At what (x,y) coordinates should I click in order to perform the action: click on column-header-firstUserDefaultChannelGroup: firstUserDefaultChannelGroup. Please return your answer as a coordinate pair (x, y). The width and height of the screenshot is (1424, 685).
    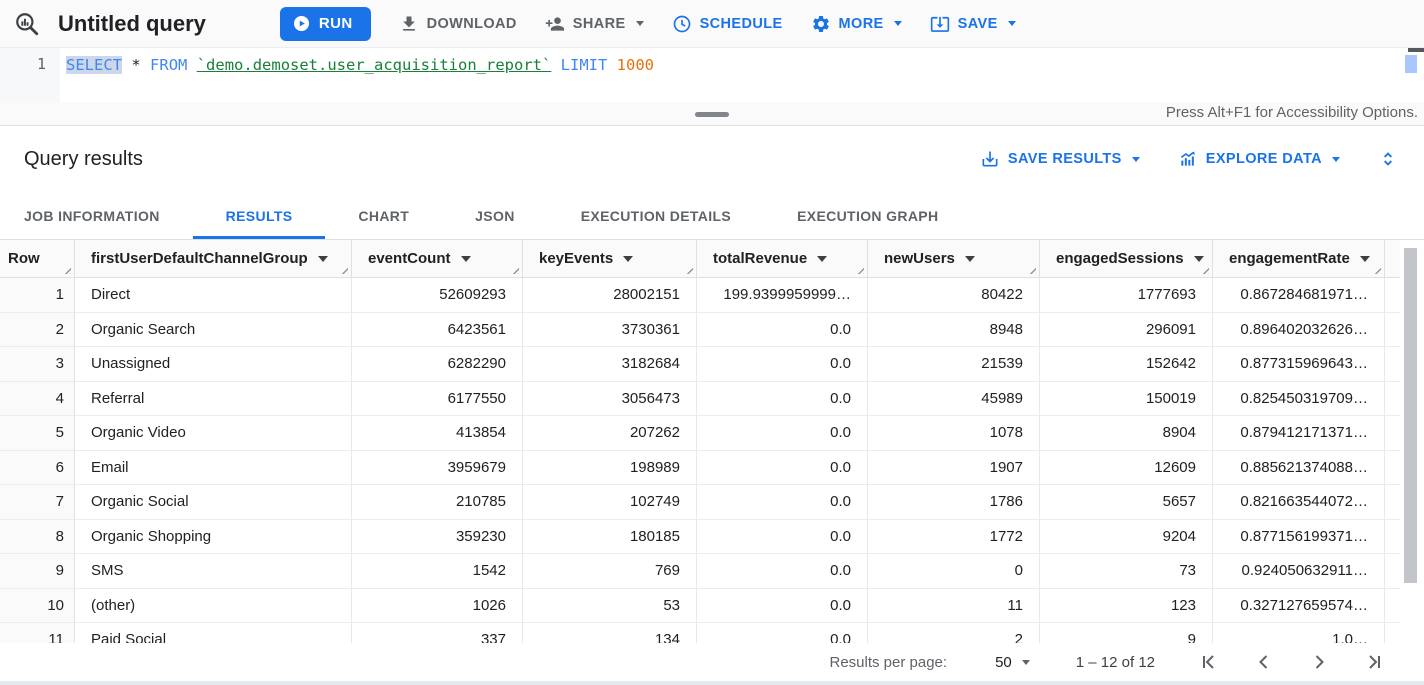
    Looking at the image, I should click on (213, 259).